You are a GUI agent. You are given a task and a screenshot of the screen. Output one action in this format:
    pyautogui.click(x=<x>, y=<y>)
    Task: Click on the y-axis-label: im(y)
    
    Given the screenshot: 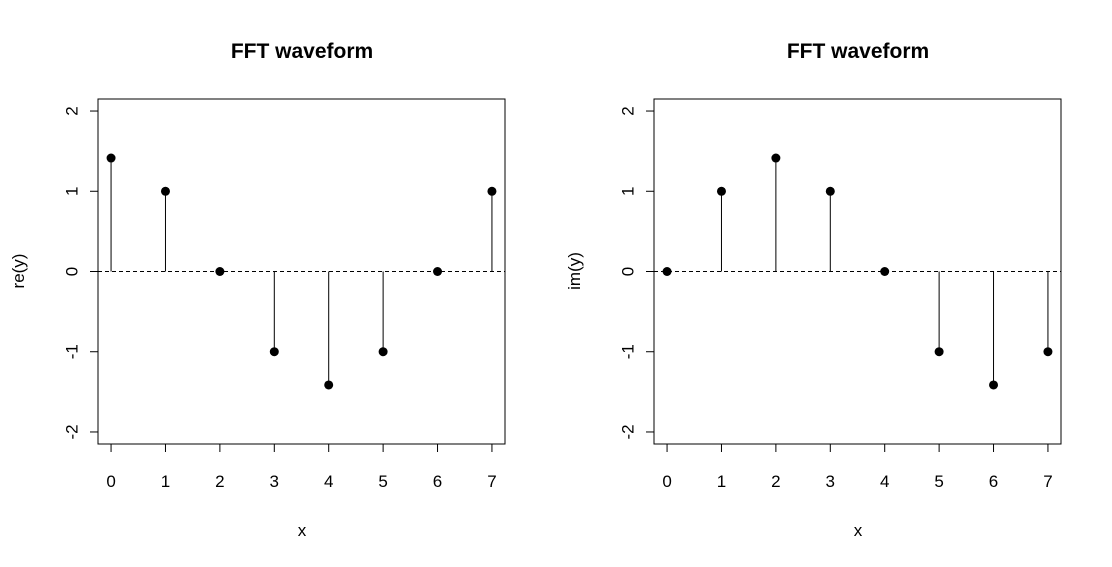 What is the action you would take?
    pyautogui.click(x=574, y=271)
    